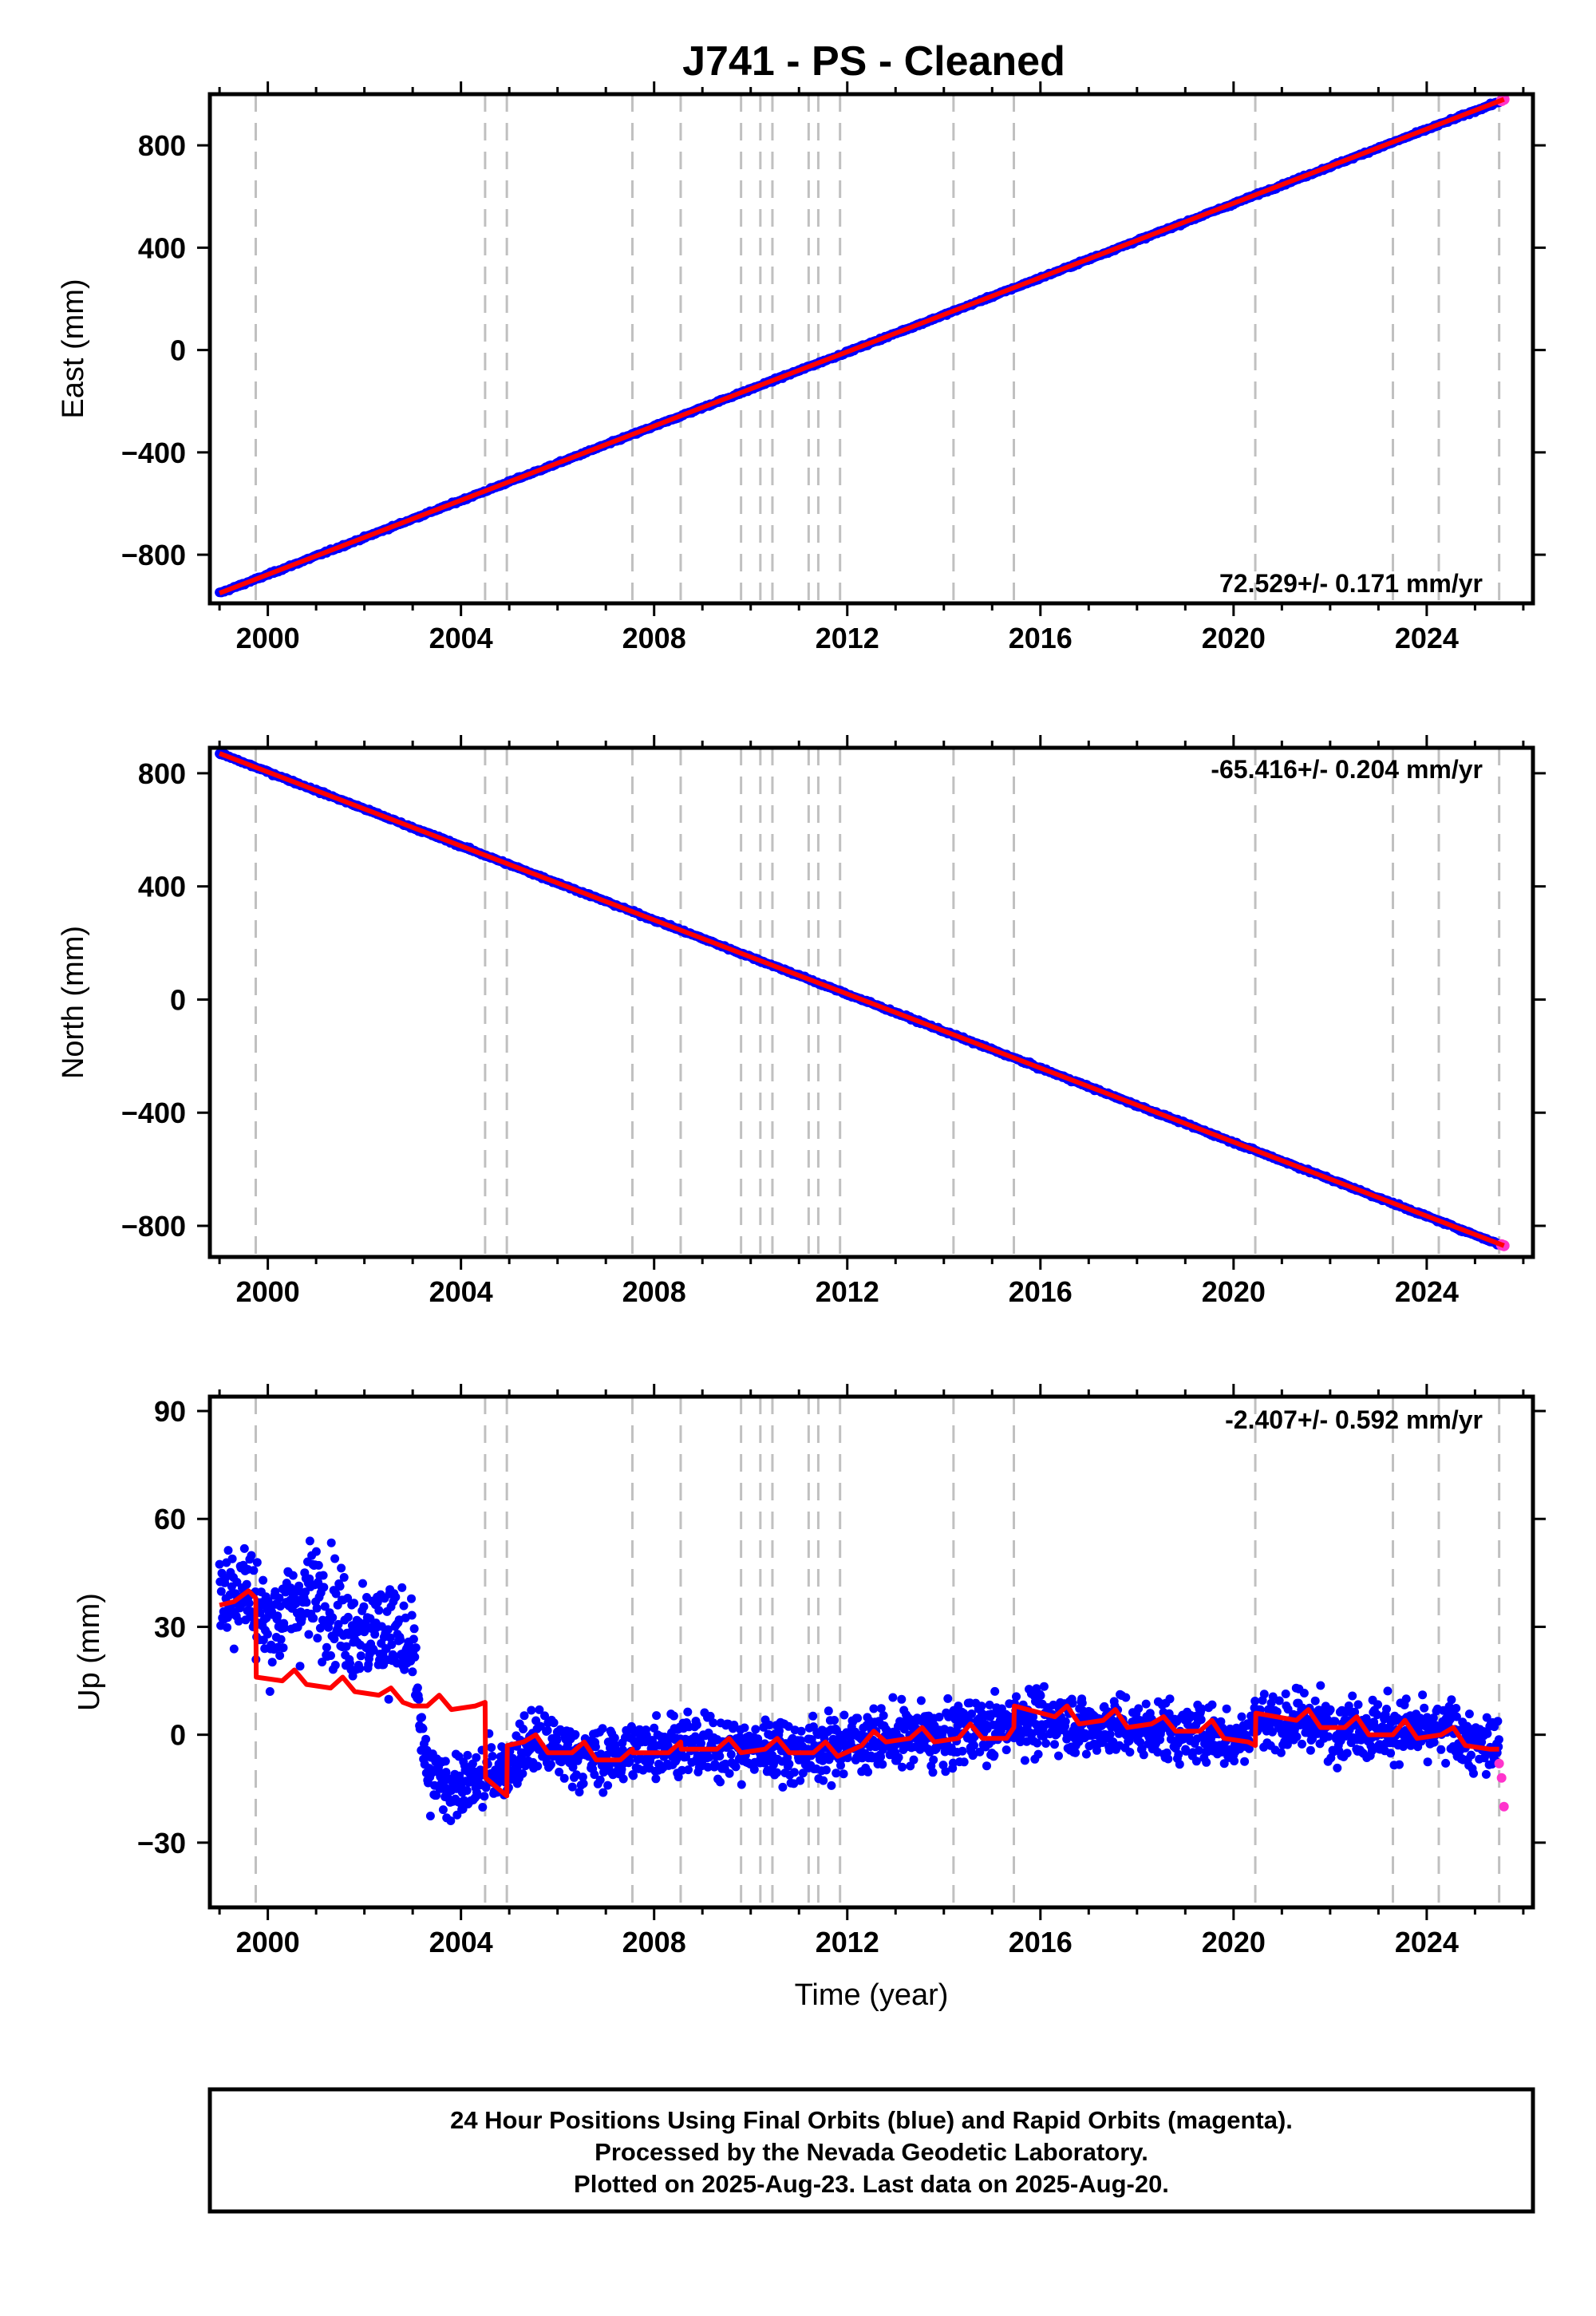 The width and height of the screenshot is (1596, 2316). I want to click on x-tick-label: 2024, so click(1427, 638).